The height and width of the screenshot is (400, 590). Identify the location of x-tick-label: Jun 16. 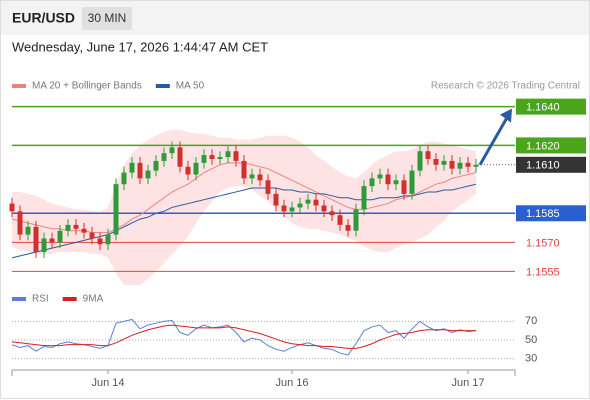
(291, 383).